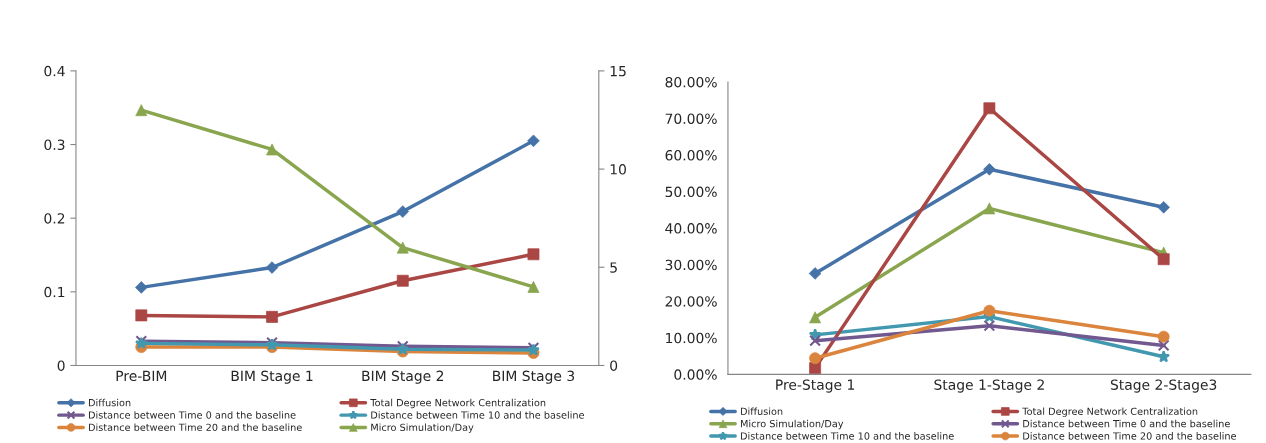 Image resolution: width=1266 pixels, height=443 pixels. I want to click on y2-tick-label: 5, so click(613, 267).